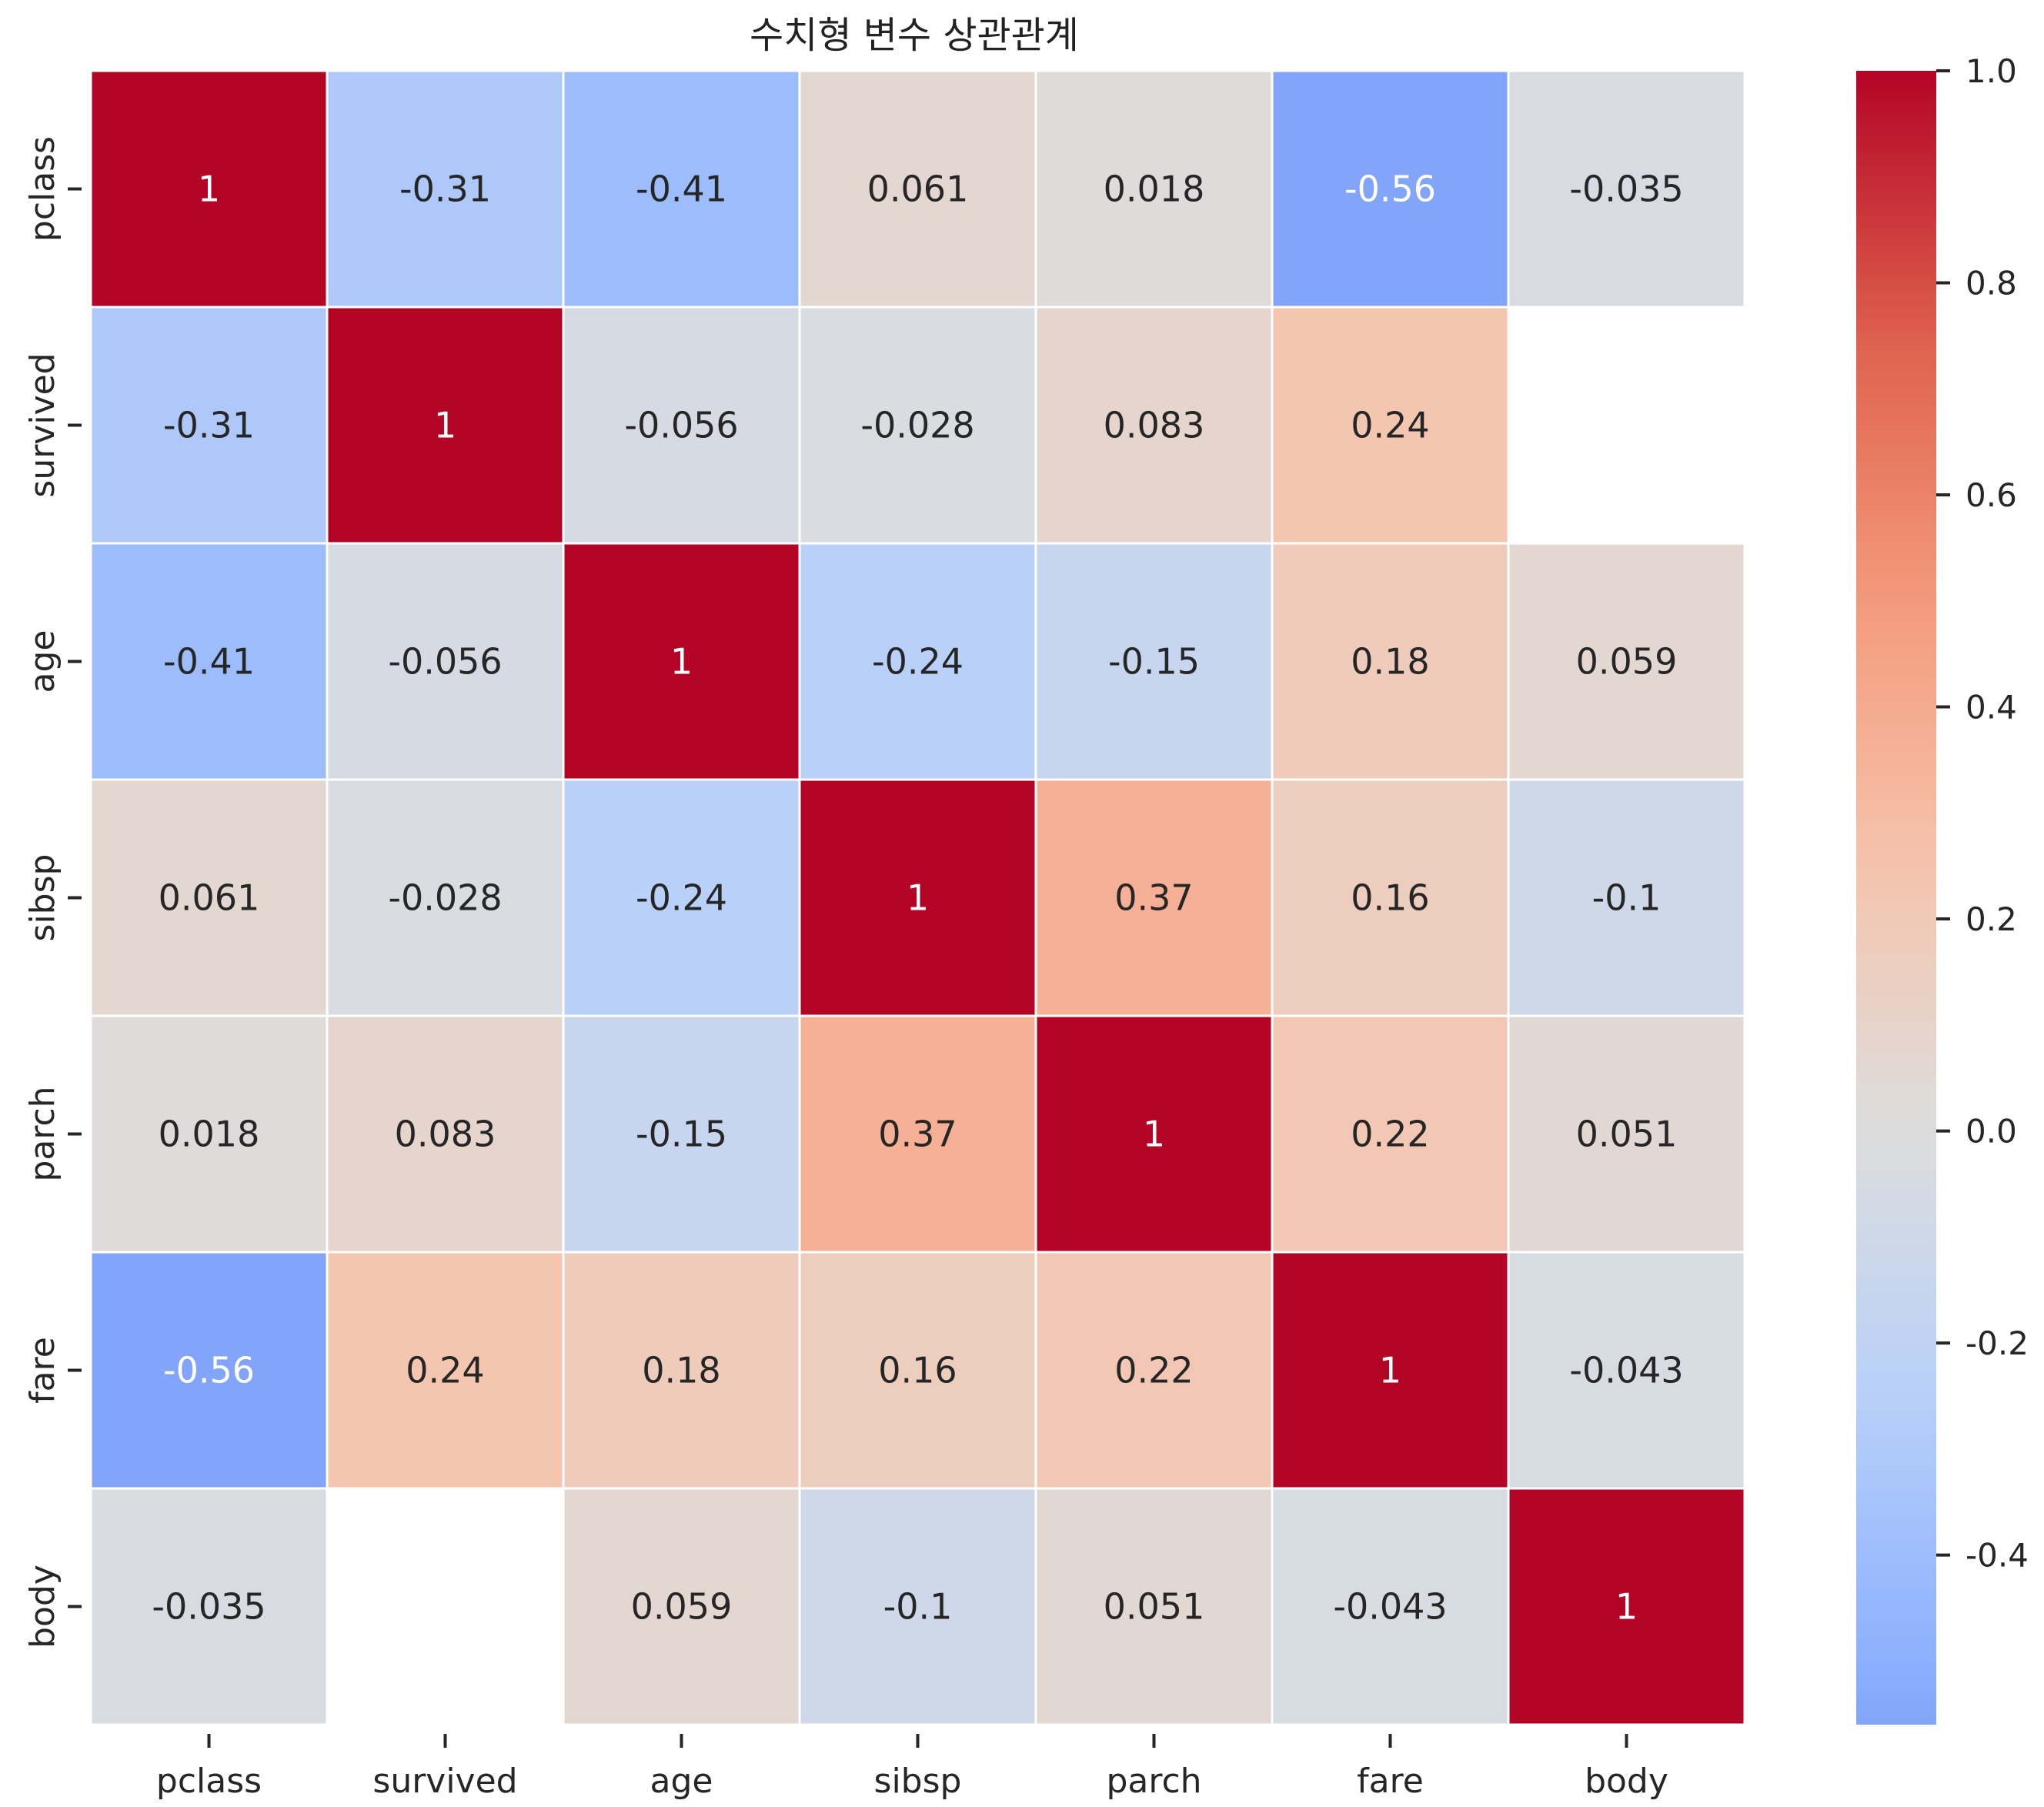 Image resolution: width=2044 pixels, height=1807 pixels. I want to click on y-tick-label: body, so click(42, 1606).